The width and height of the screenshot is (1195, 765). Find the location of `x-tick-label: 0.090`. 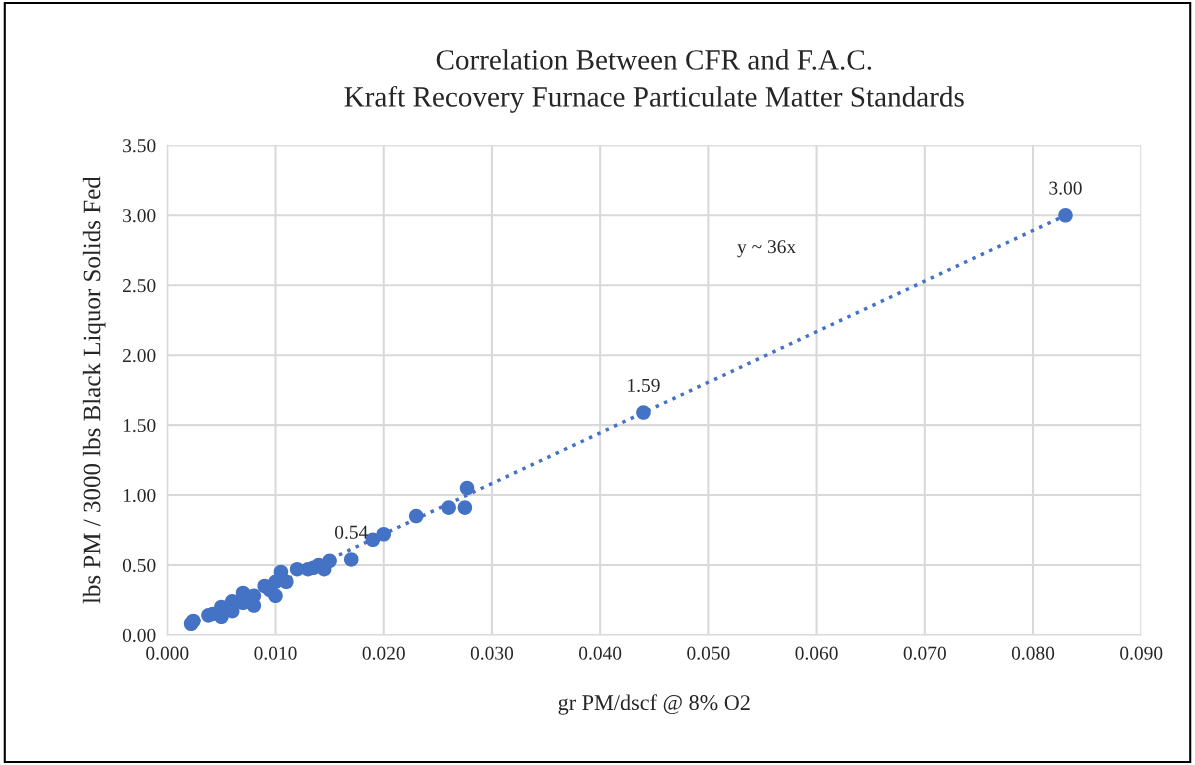

x-tick-label: 0.090 is located at coordinates (1141, 653).